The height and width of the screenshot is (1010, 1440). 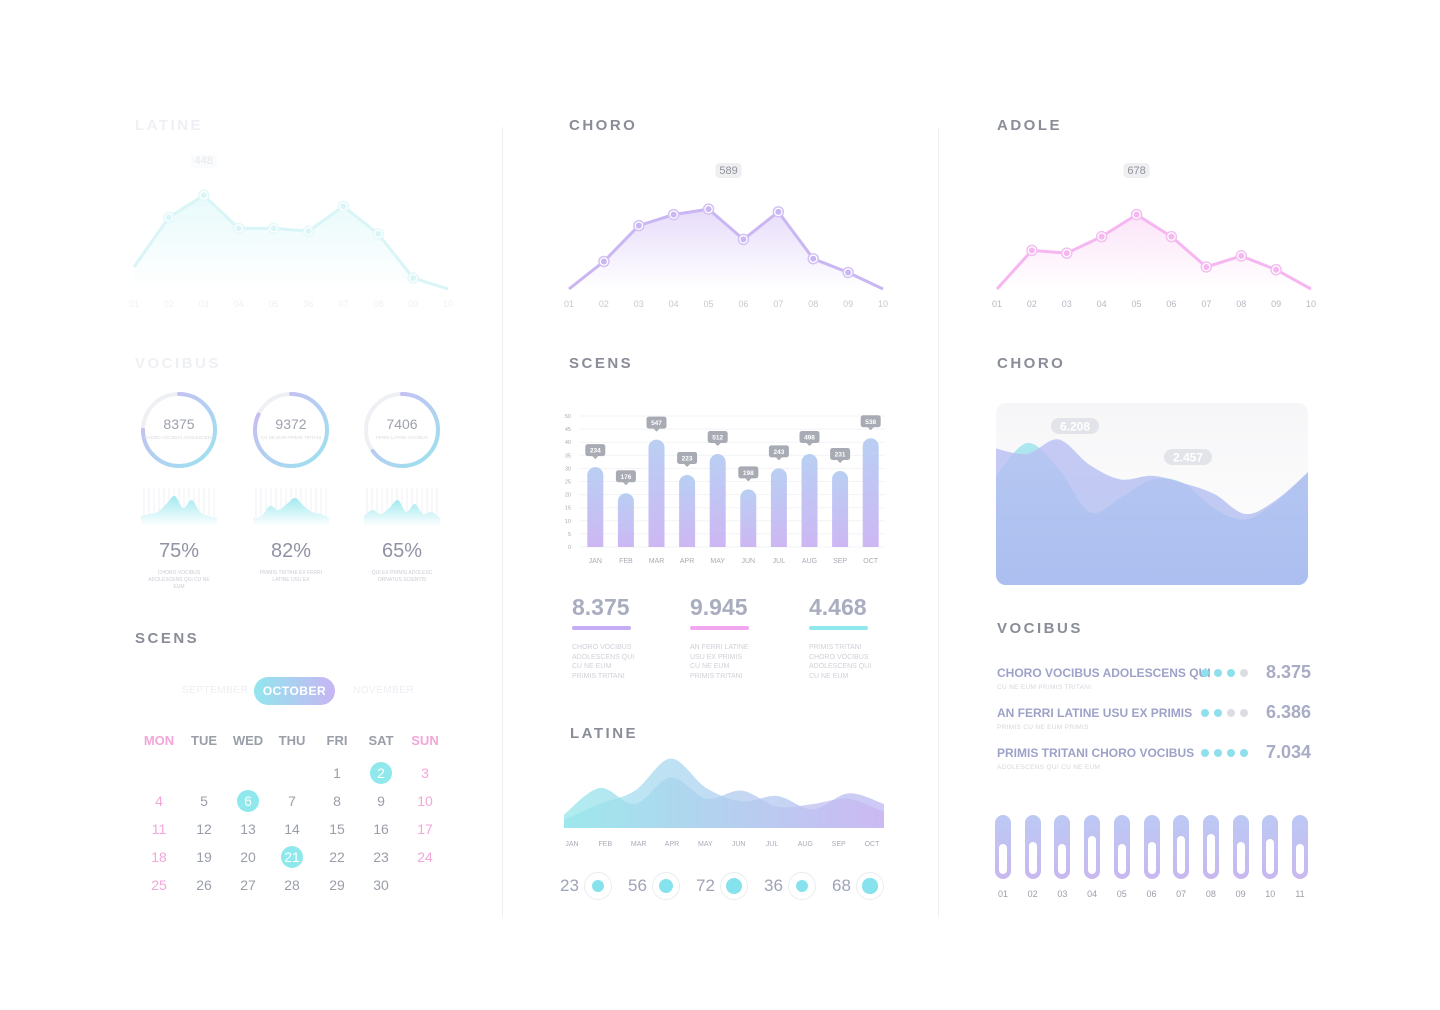 What do you see at coordinates (292, 801) in the screenshot?
I see `calendar-day: 7` at bounding box center [292, 801].